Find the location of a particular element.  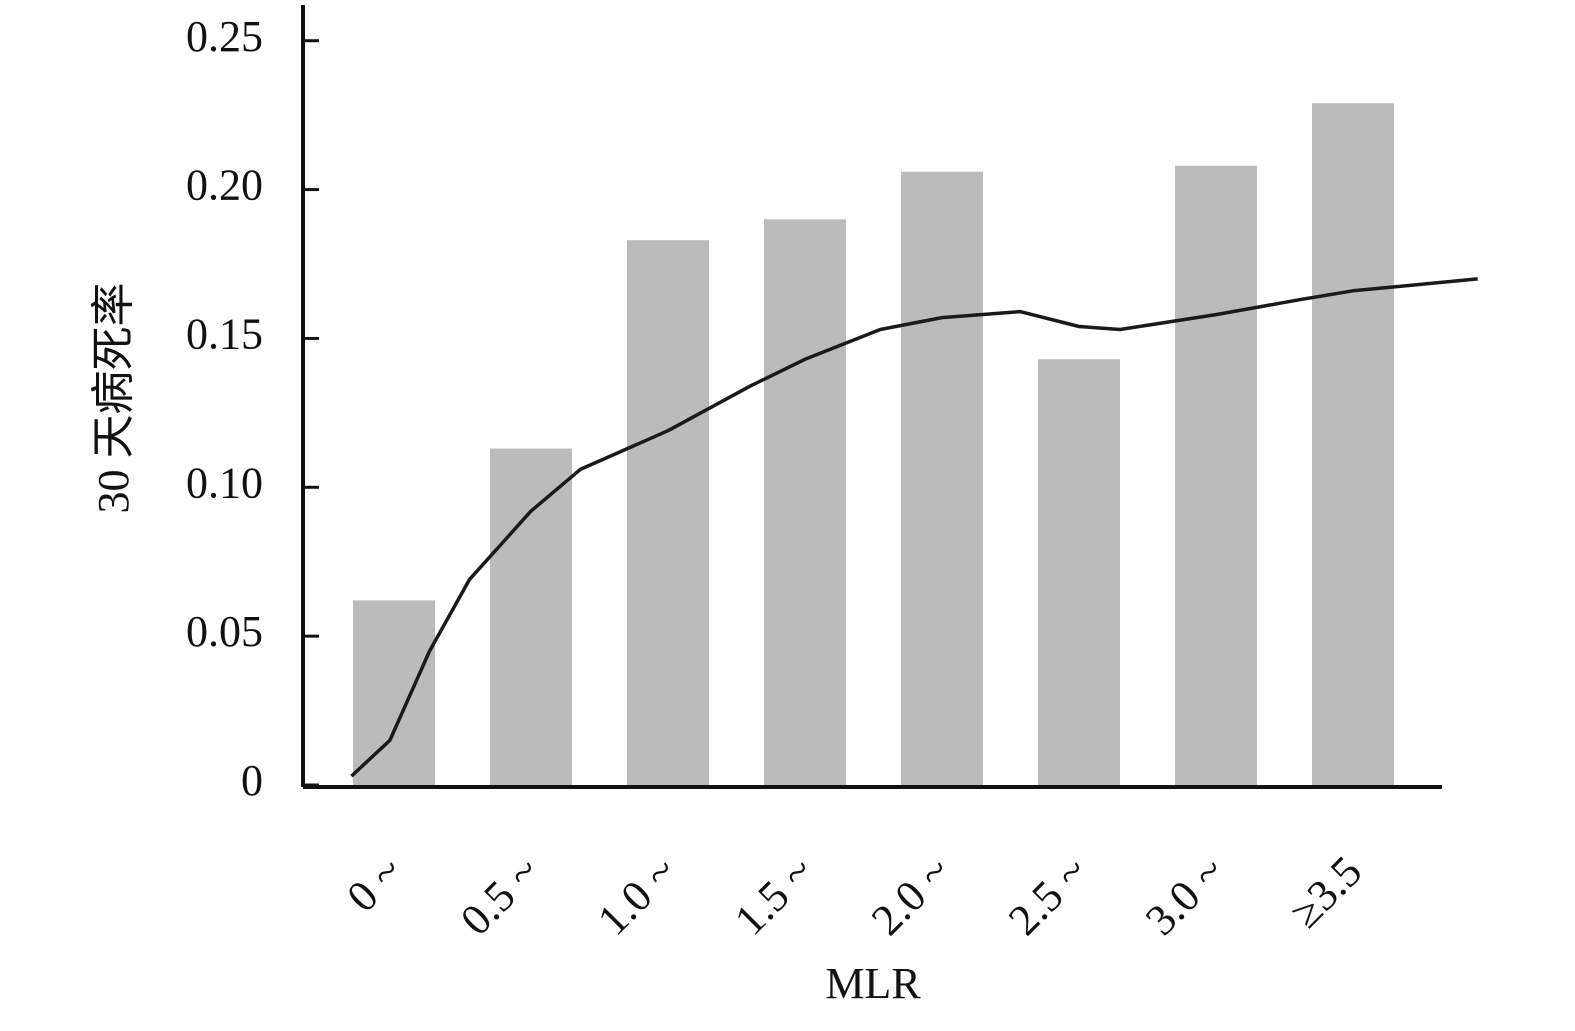

x-axis-label: MLR is located at coordinates (873, 983).